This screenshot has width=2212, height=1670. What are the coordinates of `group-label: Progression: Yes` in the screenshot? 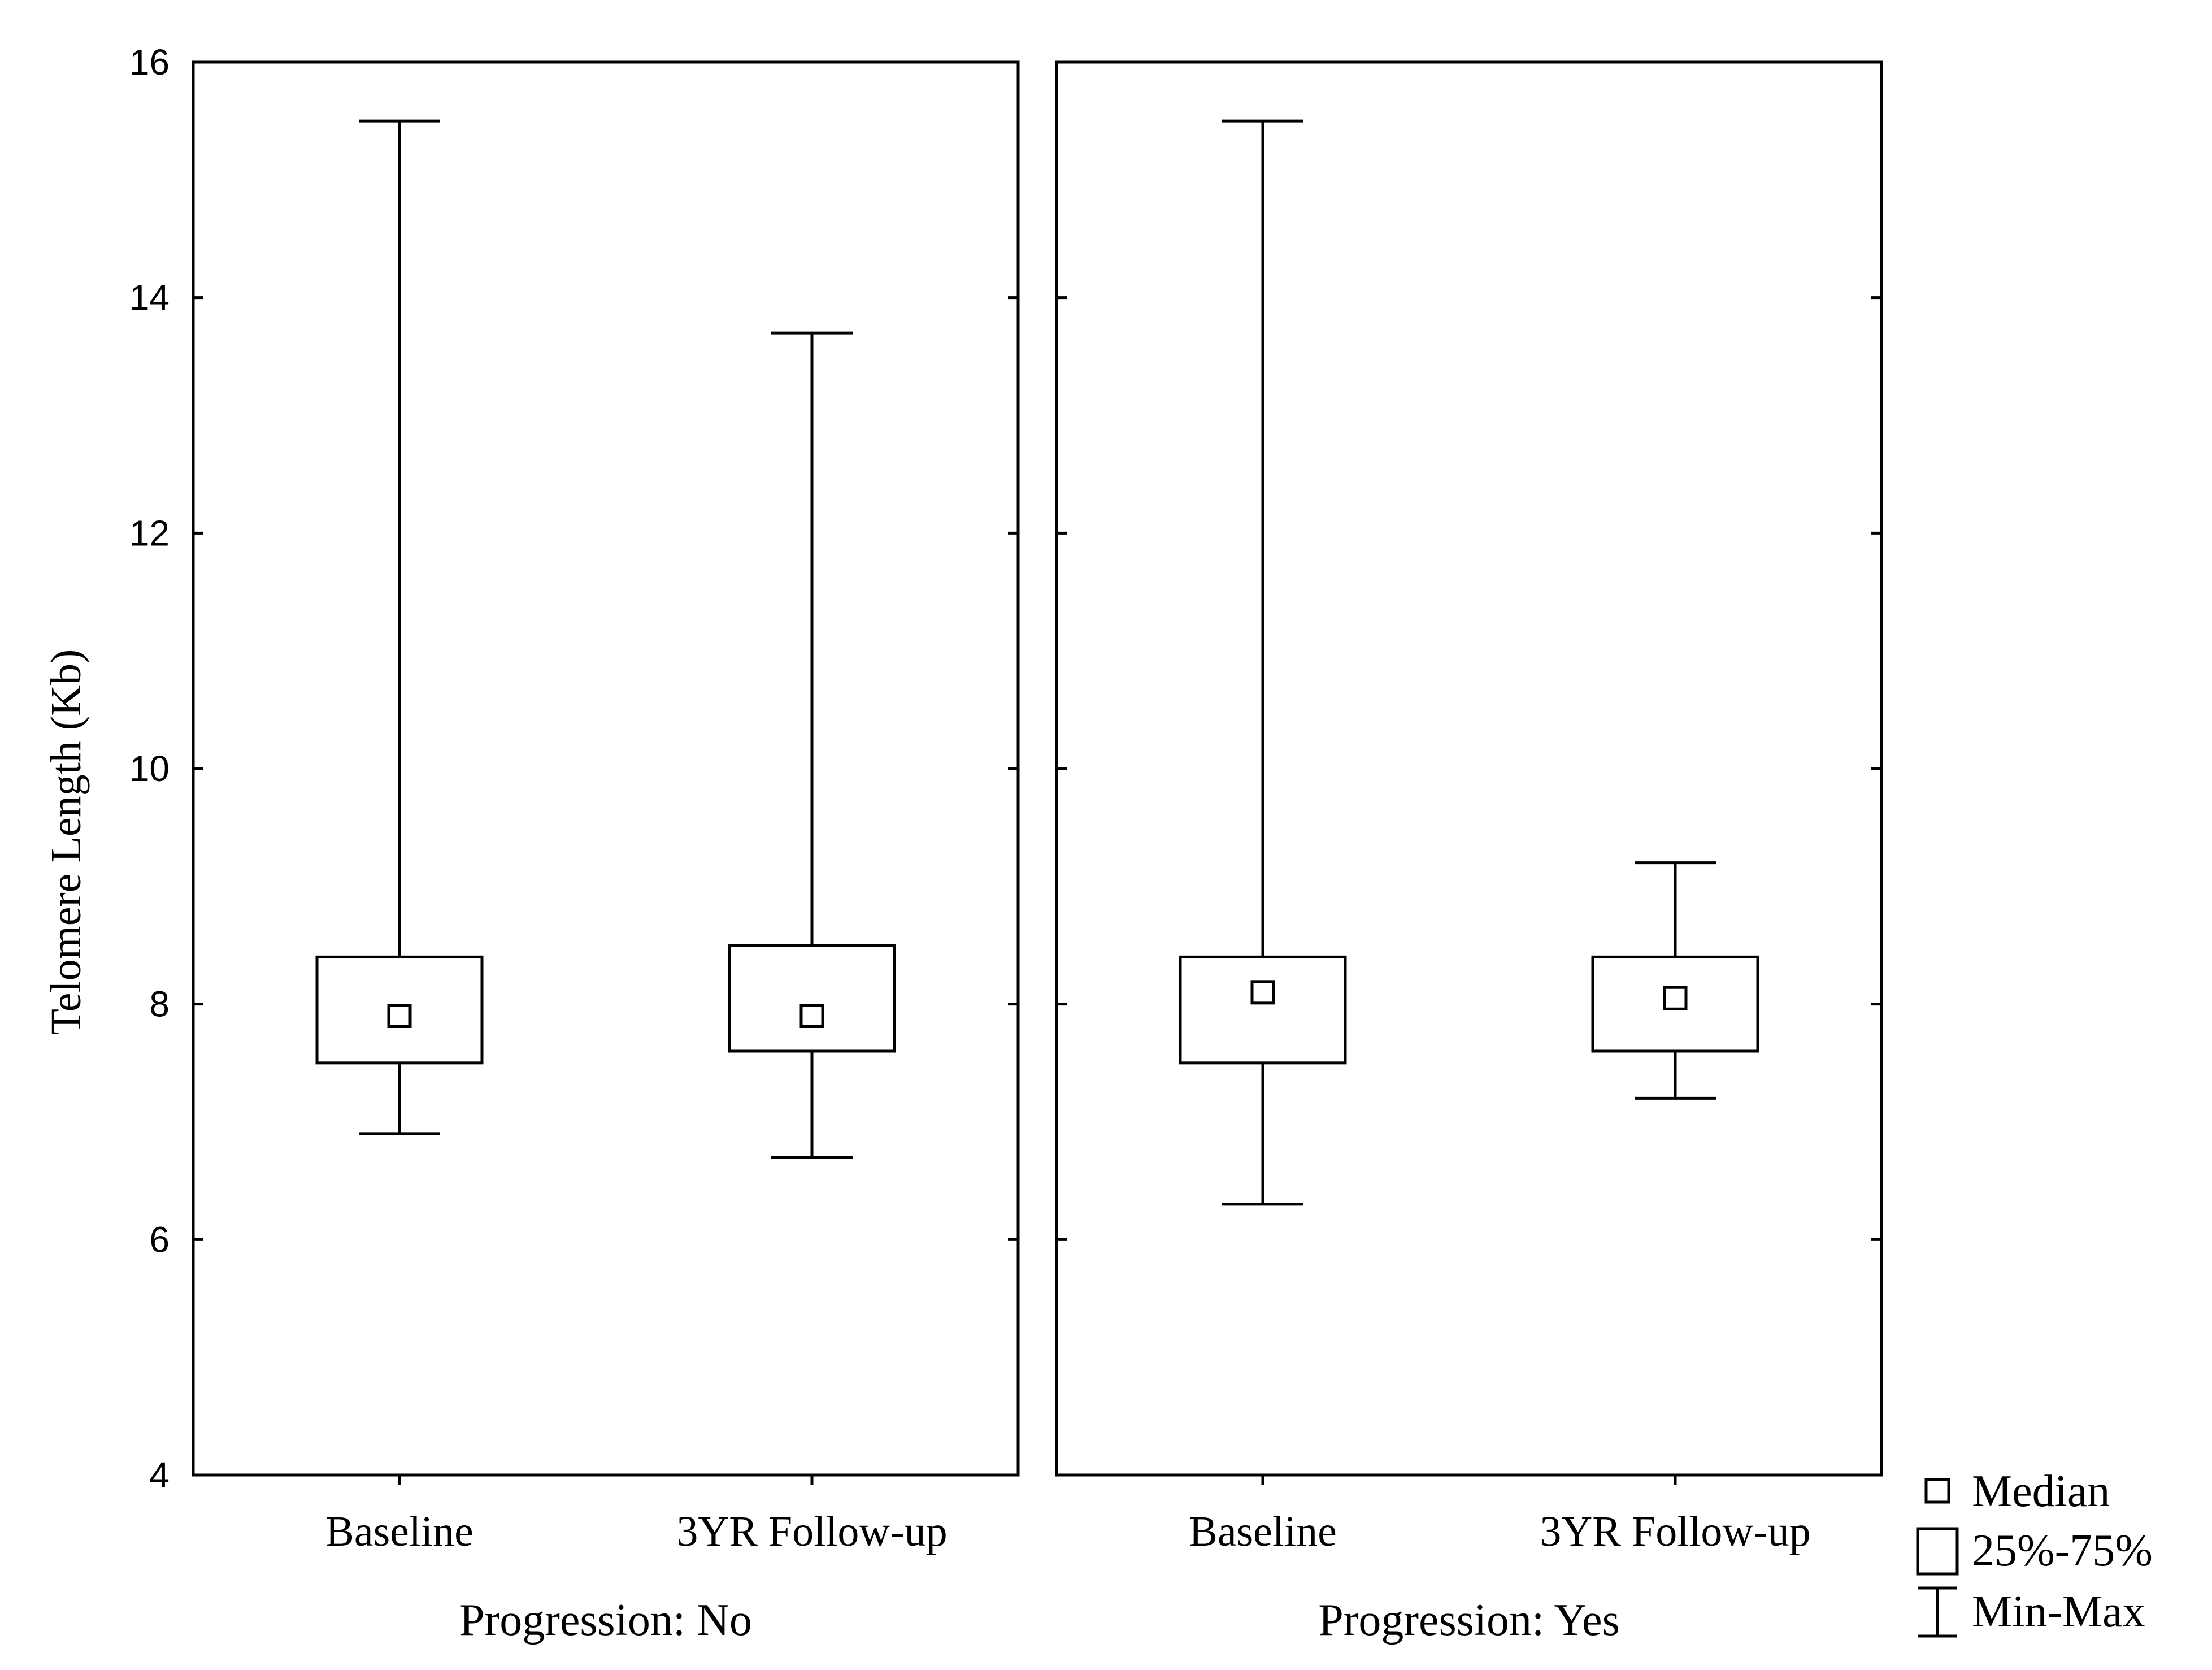 It's located at (1468, 1620).